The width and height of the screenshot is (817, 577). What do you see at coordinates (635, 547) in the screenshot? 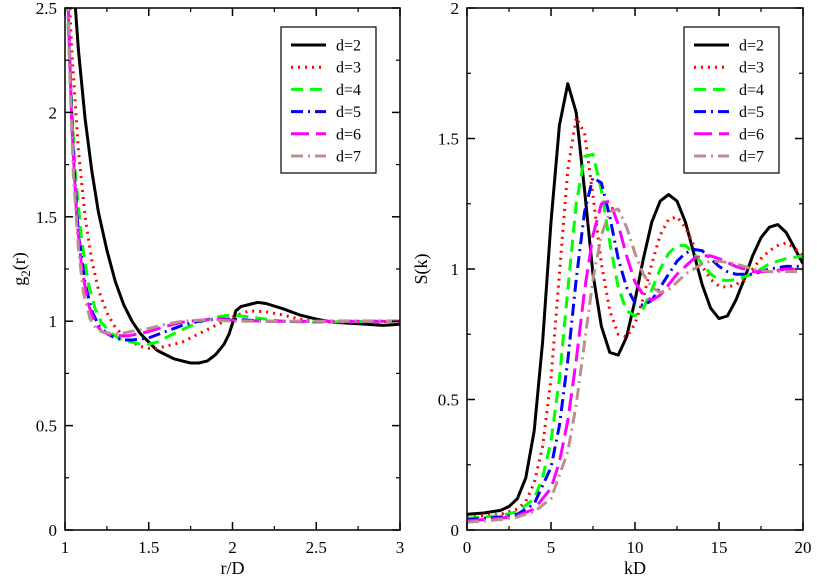
I see `x-tick-label: 10` at bounding box center [635, 547].